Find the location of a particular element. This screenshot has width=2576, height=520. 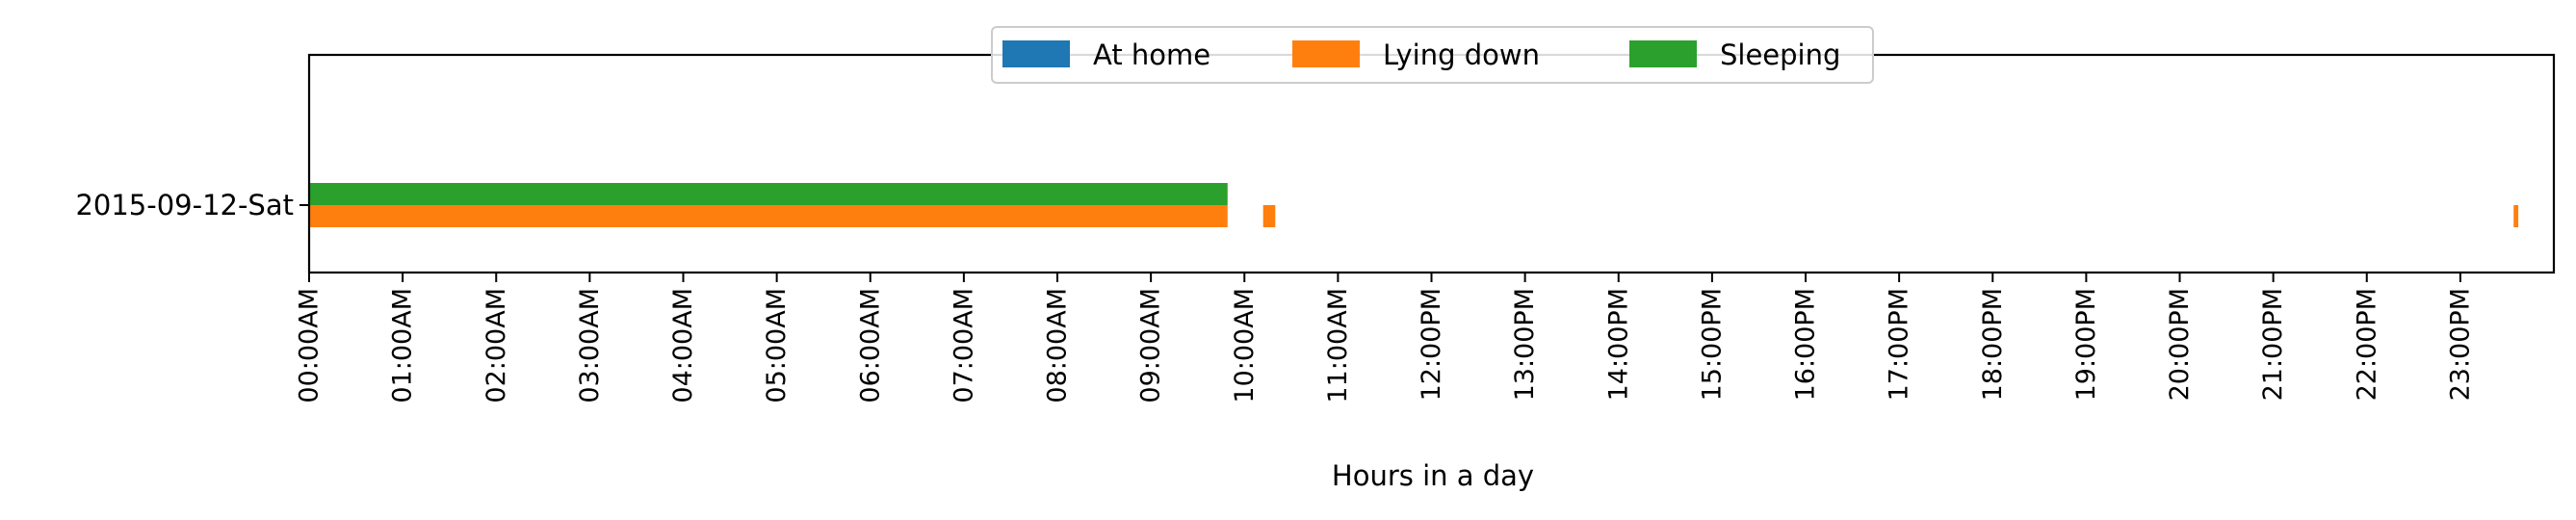

y-axis: 2015-09-12-Sat is located at coordinates (192, 205).